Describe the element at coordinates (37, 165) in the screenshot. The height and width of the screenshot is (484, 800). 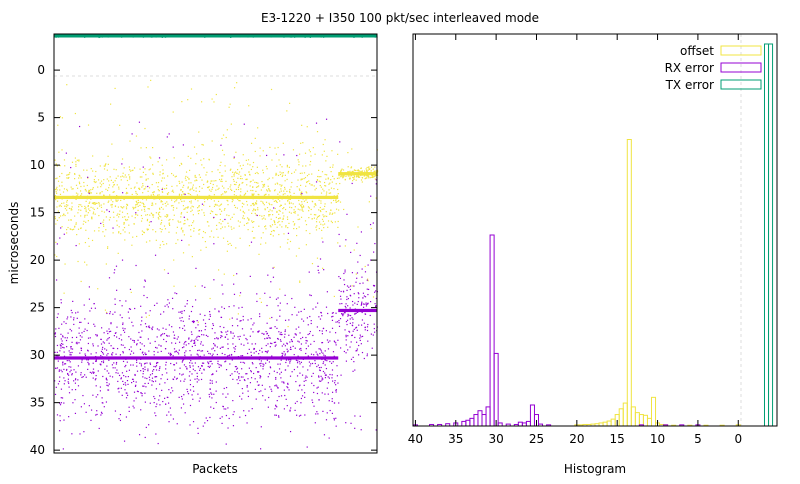
I see `y-tick-label: 10` at that location.